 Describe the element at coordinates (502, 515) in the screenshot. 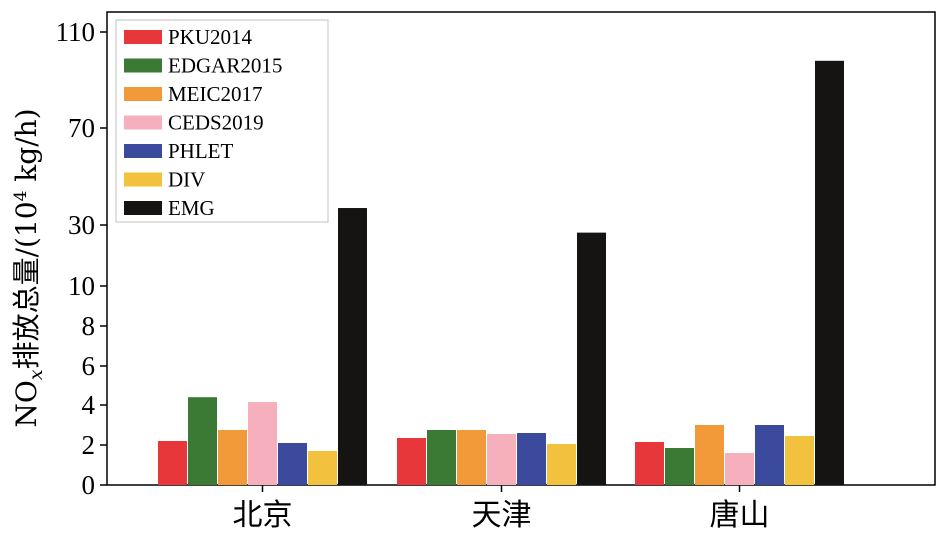

I see `x-tick-label: 天津` at that location.